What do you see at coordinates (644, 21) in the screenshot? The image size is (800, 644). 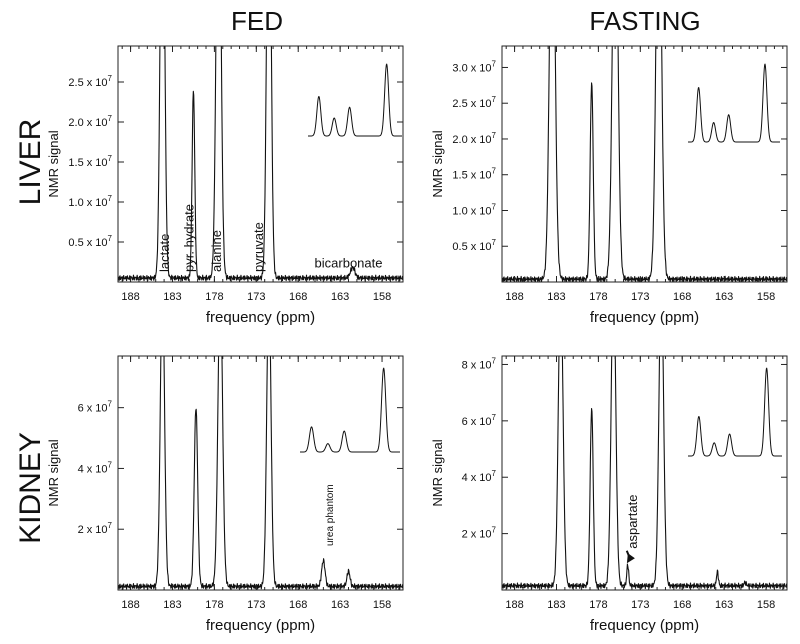 I see `col-title-fasting: FASTING` at bounding box center [644, 21].